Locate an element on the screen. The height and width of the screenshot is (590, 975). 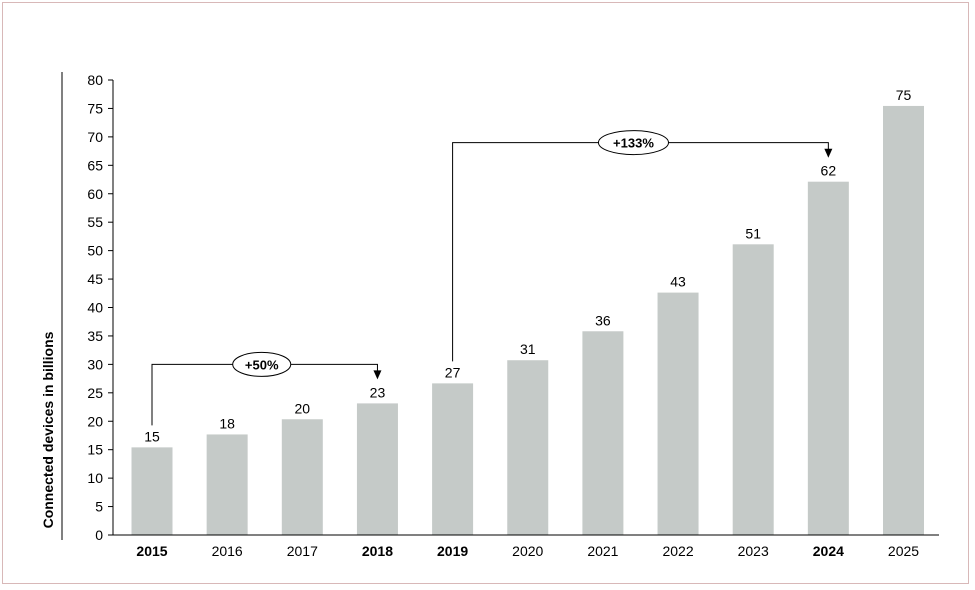
growth-annotation-1: +50% is located at coordinates (266, 388).